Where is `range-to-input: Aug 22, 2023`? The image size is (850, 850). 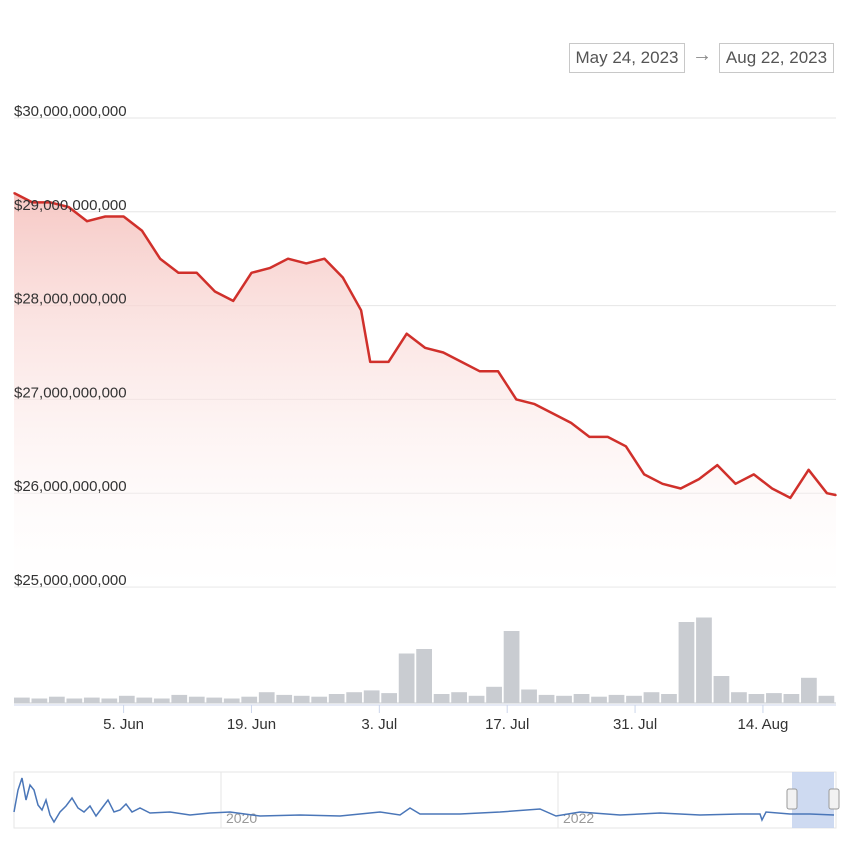
range-to-input: Aug 22, 2023 is located at coordinates (776, 58).